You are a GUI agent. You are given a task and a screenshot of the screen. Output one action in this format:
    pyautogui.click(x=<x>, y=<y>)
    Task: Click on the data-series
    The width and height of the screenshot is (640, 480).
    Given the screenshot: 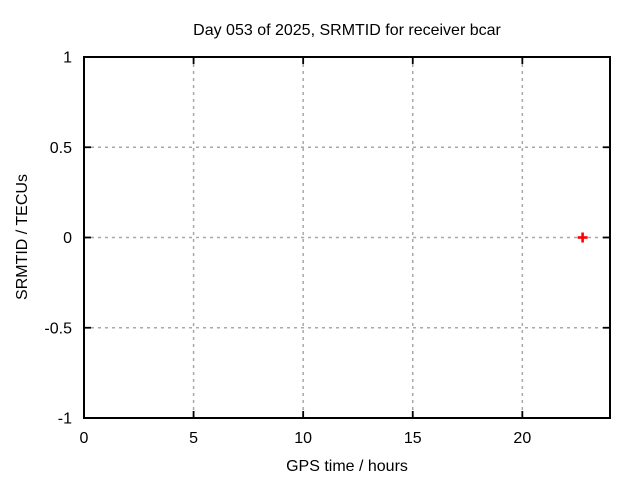 What is the action you would take?
    pyautogui.click(x=582, y=237)
    